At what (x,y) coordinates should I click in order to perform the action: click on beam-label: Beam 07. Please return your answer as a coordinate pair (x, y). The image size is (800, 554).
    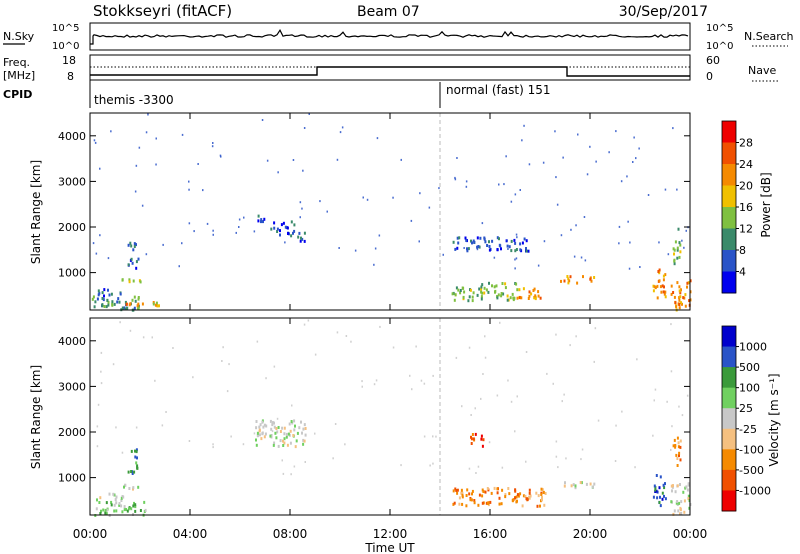
    Looking at the image, I should click on (388, 12).